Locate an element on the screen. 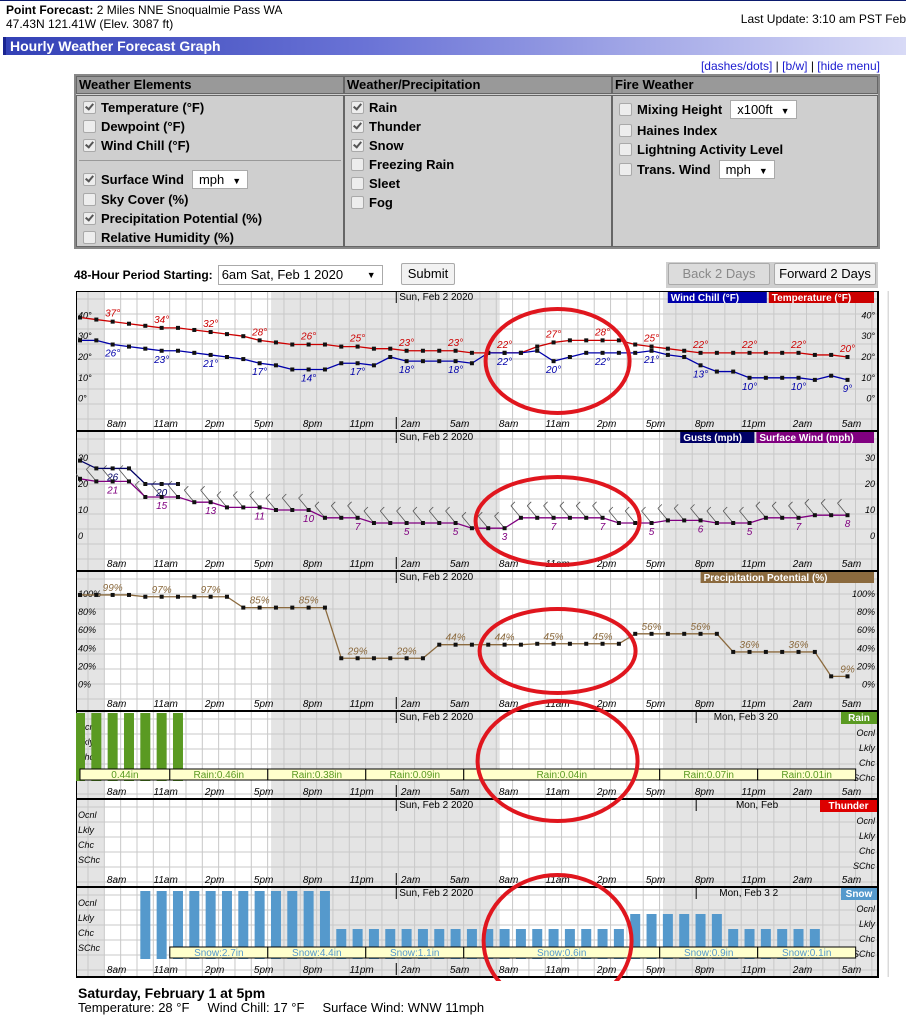 This screenshot has height=1015, width=906. surface-wind-unit-select: mph ▼ is located at coordinates (220, 179).